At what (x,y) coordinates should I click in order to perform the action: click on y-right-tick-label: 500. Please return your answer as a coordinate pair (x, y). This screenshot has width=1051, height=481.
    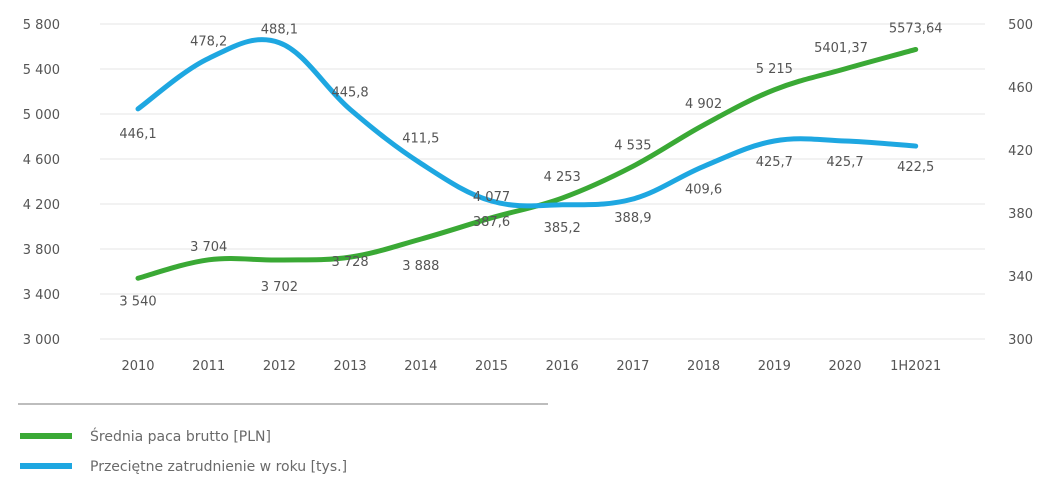
    Looking at the image, I should click on (1020, 25).